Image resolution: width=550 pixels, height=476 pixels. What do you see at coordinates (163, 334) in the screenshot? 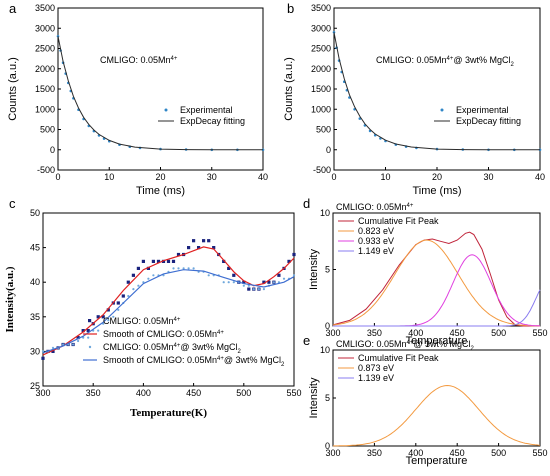
I see `legend-label-1: Smooth of CMLIGO: 0.05Mn4+` at bounding box center [163, 334].